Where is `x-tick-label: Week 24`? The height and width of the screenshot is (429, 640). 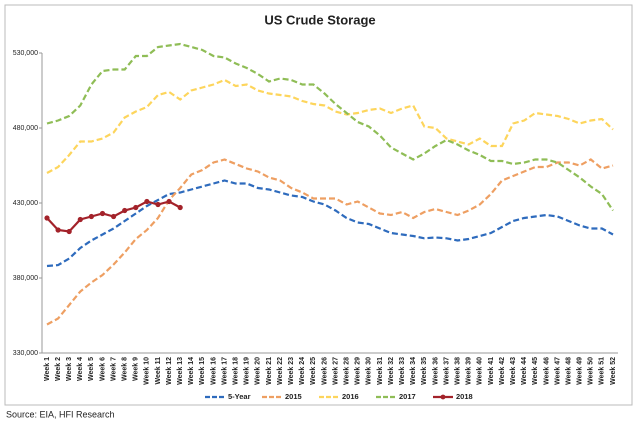
x-tick-label: Week 24 is located at coordinates (302, 371).